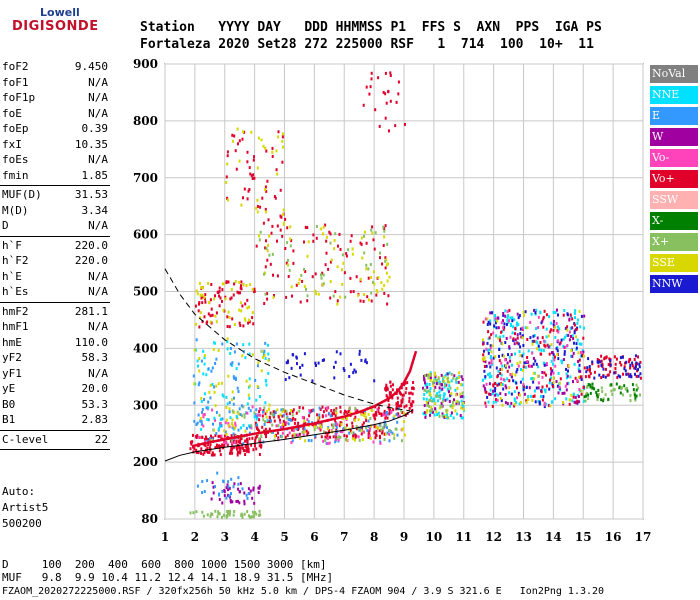 The height and width of the screenshot is (600, 700). What do you see at coordinates (674, 116) in the screenshot?
I see `legend-item: E` at bounding box center [674, 116].